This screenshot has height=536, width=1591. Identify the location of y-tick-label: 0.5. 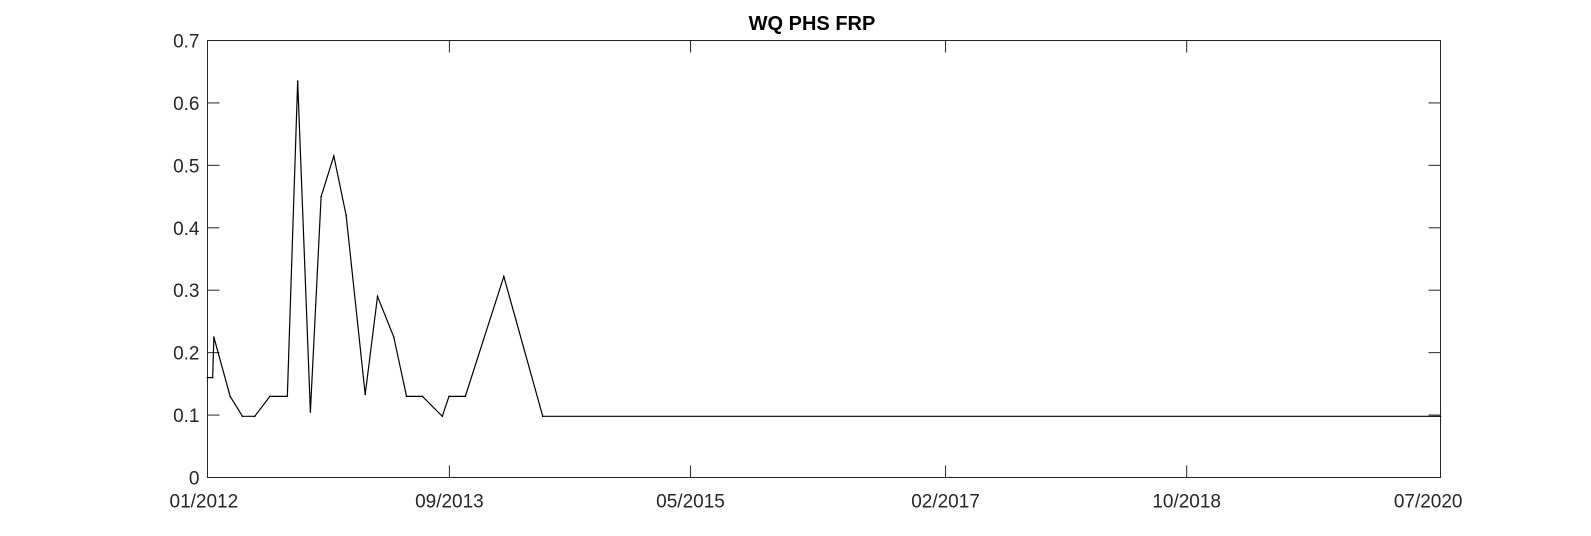
(186, 166).